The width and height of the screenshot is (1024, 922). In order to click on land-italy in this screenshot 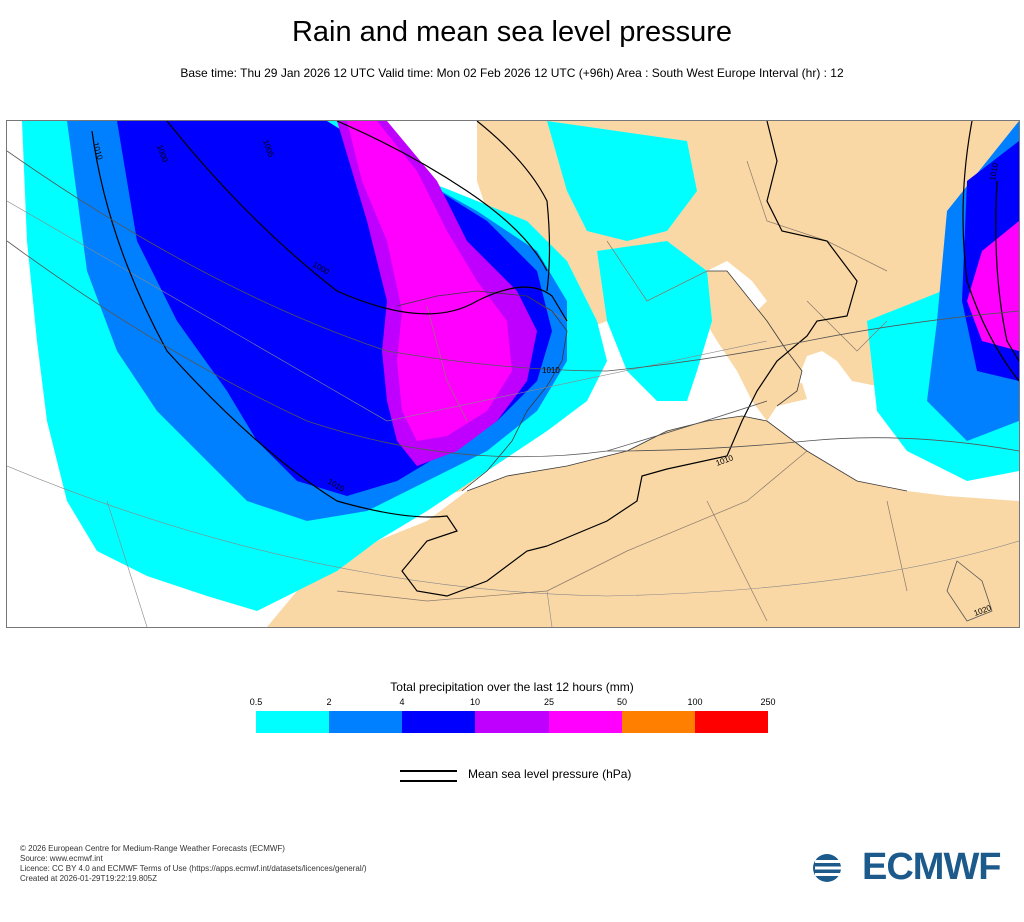, I will do `click(749, 346)`.